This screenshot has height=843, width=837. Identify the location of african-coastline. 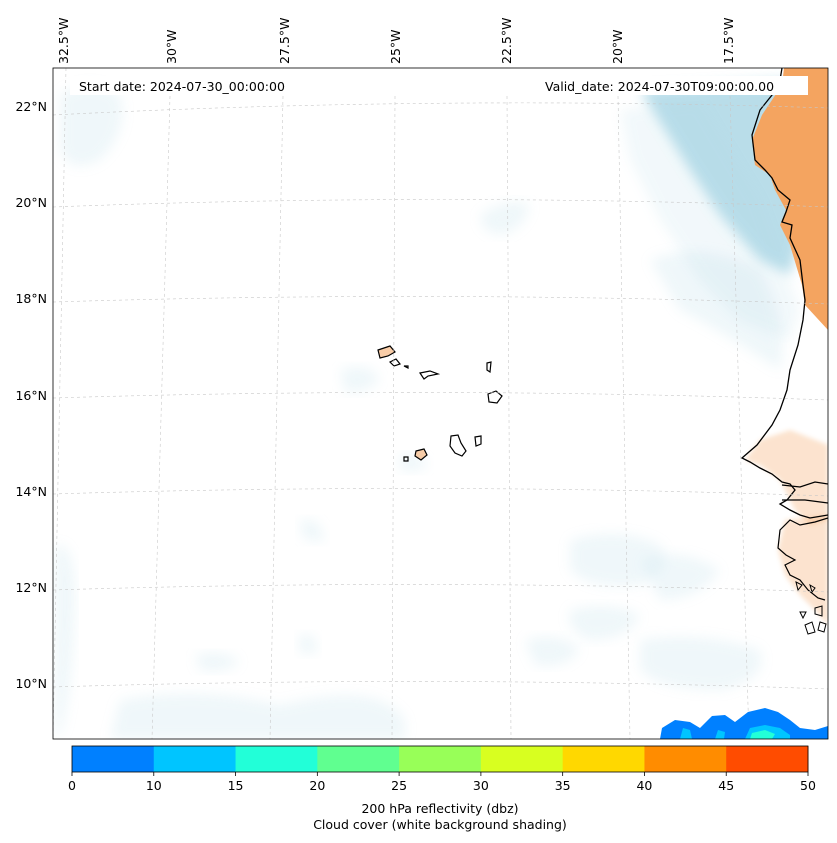
(784, 293).